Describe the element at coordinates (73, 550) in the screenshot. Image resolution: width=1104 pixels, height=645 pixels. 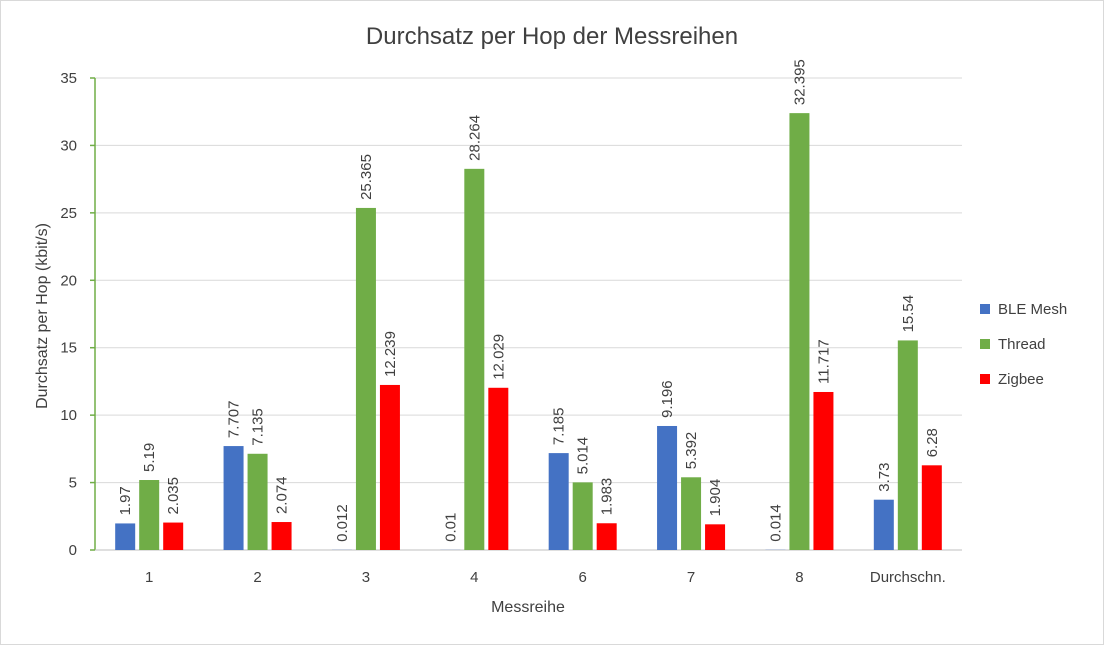
I see `y-tick-label: 0` at that location.